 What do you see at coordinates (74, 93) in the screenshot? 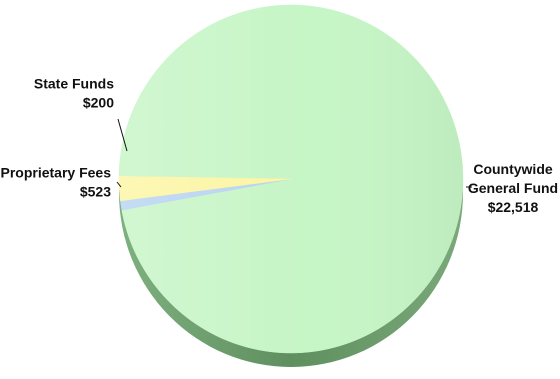
I see `label-state-funds: State Funds $200` at bounding box center [74, 93].